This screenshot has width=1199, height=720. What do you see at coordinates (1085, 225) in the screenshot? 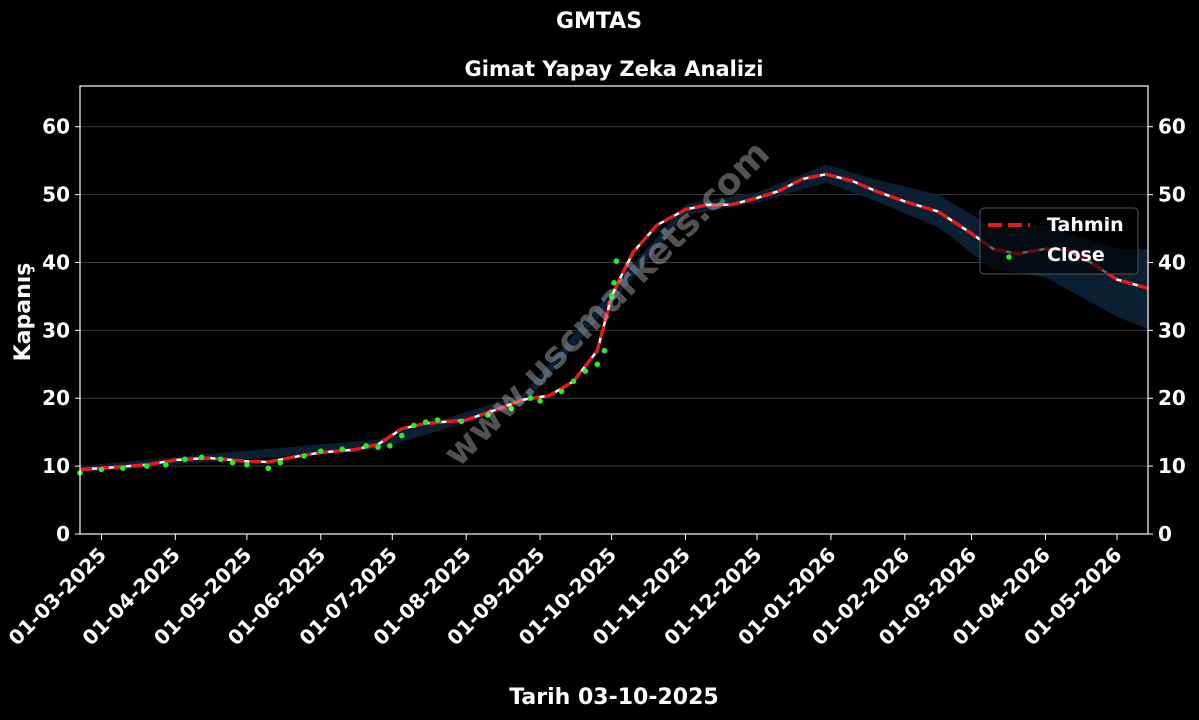
I see `legend-tahmin-label: Tahmin` at bounding box center [1085, 225].